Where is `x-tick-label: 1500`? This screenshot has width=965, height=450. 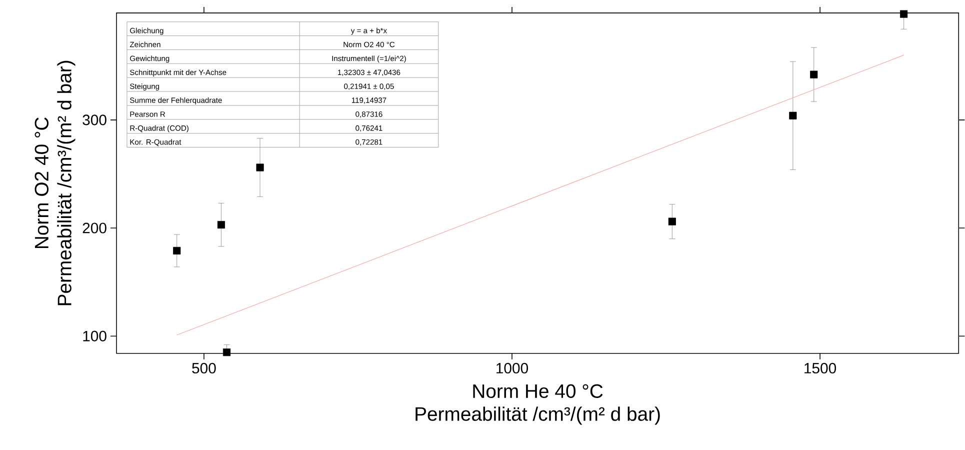
x-tick-label: 1500 is located at coordinates (820, 368).